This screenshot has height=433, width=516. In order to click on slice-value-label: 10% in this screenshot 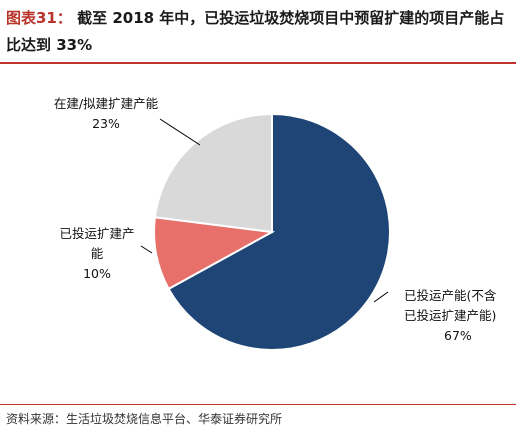, I will do `click(97, 273)`.